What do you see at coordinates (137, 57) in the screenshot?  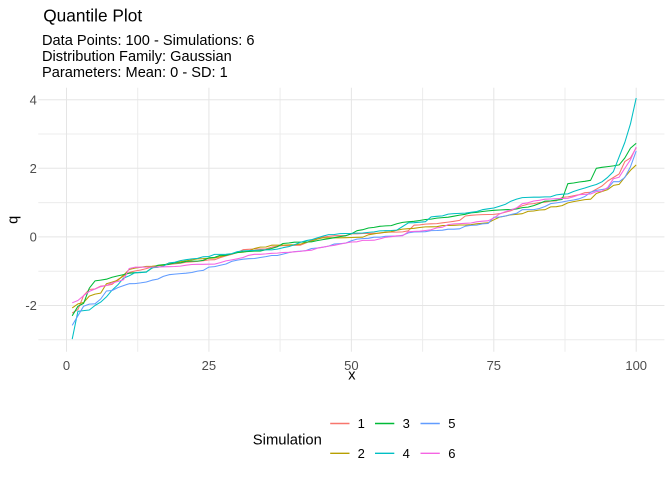 I see `svg-text: Distribution Family: Gaussian` at bounding box center [137, 57].